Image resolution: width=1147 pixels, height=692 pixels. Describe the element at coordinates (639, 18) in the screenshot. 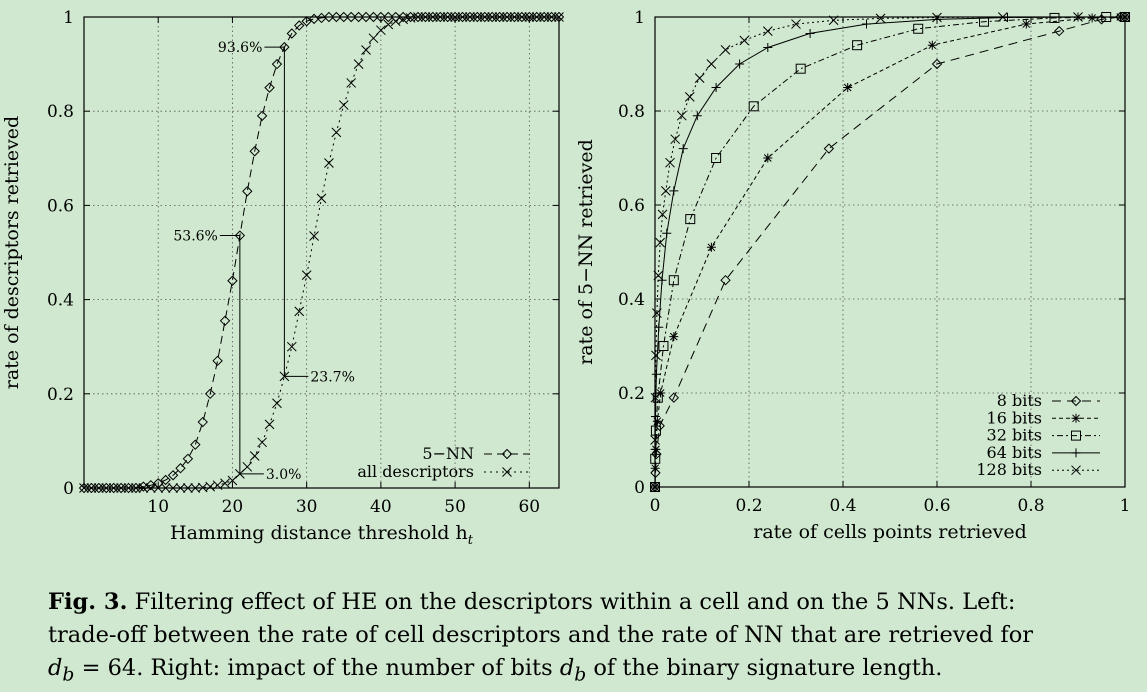

I see `y-tick-label: 1` at that location.